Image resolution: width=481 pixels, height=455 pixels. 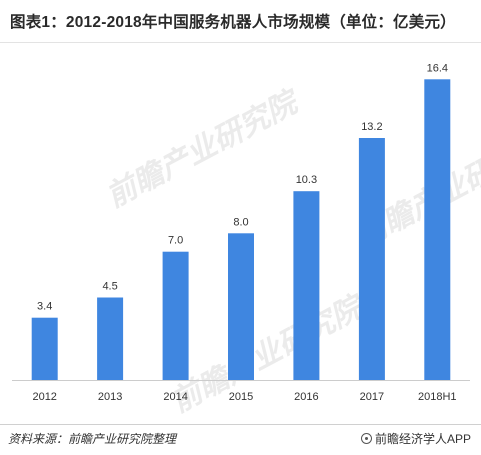 I want to click on source-note: 资料来源：前瞻产业研究院整理, so click(x=92, y=439).